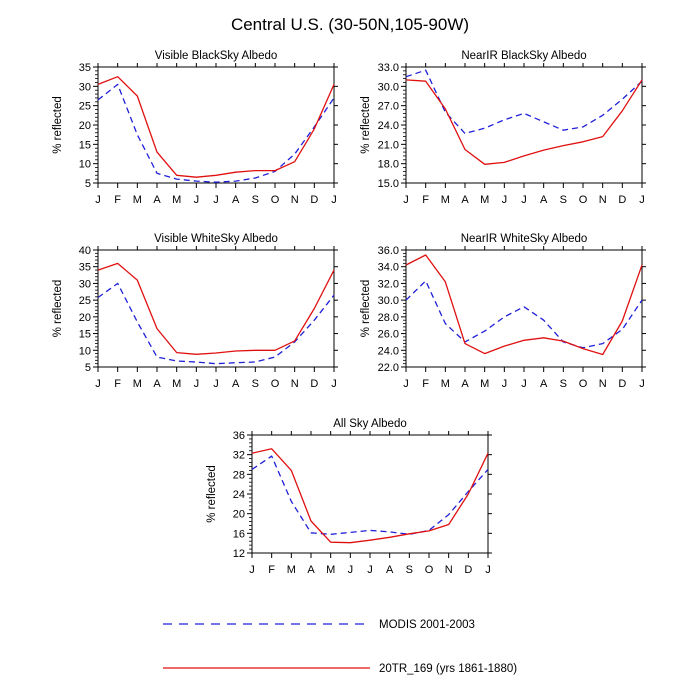 The height and width of the screenshot is (700, 700). Describe the element at coordinates (388, 284) in the screenshot. I see `y-tick-label: 32.0` at that location.